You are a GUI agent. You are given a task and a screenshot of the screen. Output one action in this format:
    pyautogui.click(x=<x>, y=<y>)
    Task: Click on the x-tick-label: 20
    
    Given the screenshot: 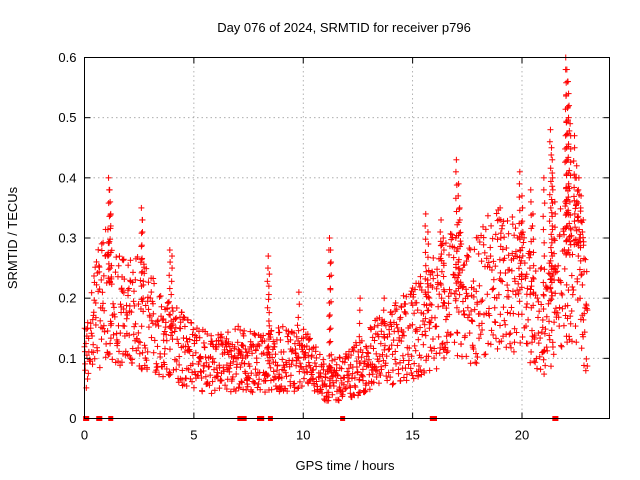 What is the action you would take?
    pyautogui.click(x=522, y=435)
    